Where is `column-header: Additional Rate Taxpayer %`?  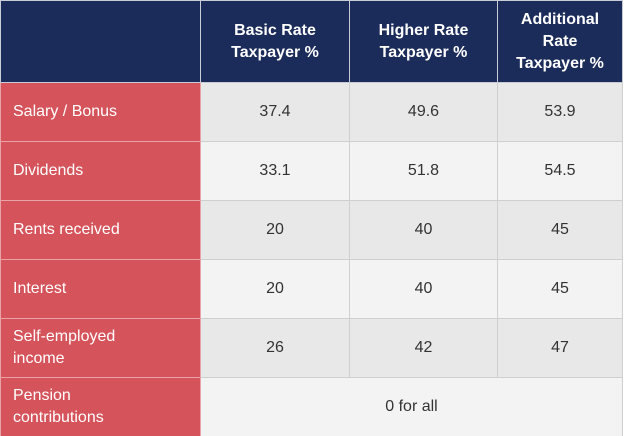 column-header: Additional Rate Taxpayer % is located at coordinates (560, 41).